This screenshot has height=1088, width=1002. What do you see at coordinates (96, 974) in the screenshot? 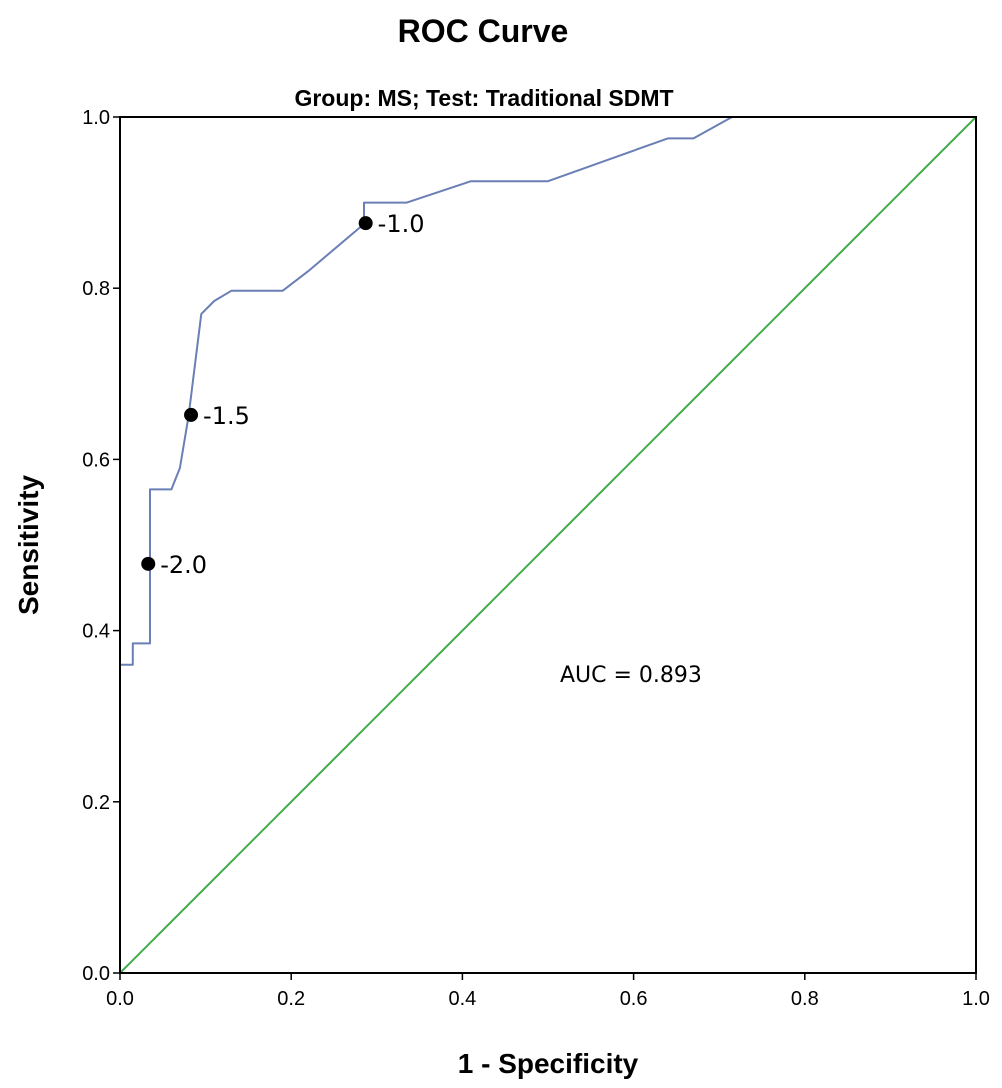
I see `y-tick-label: 0.0` at bounding box center [96, 974].